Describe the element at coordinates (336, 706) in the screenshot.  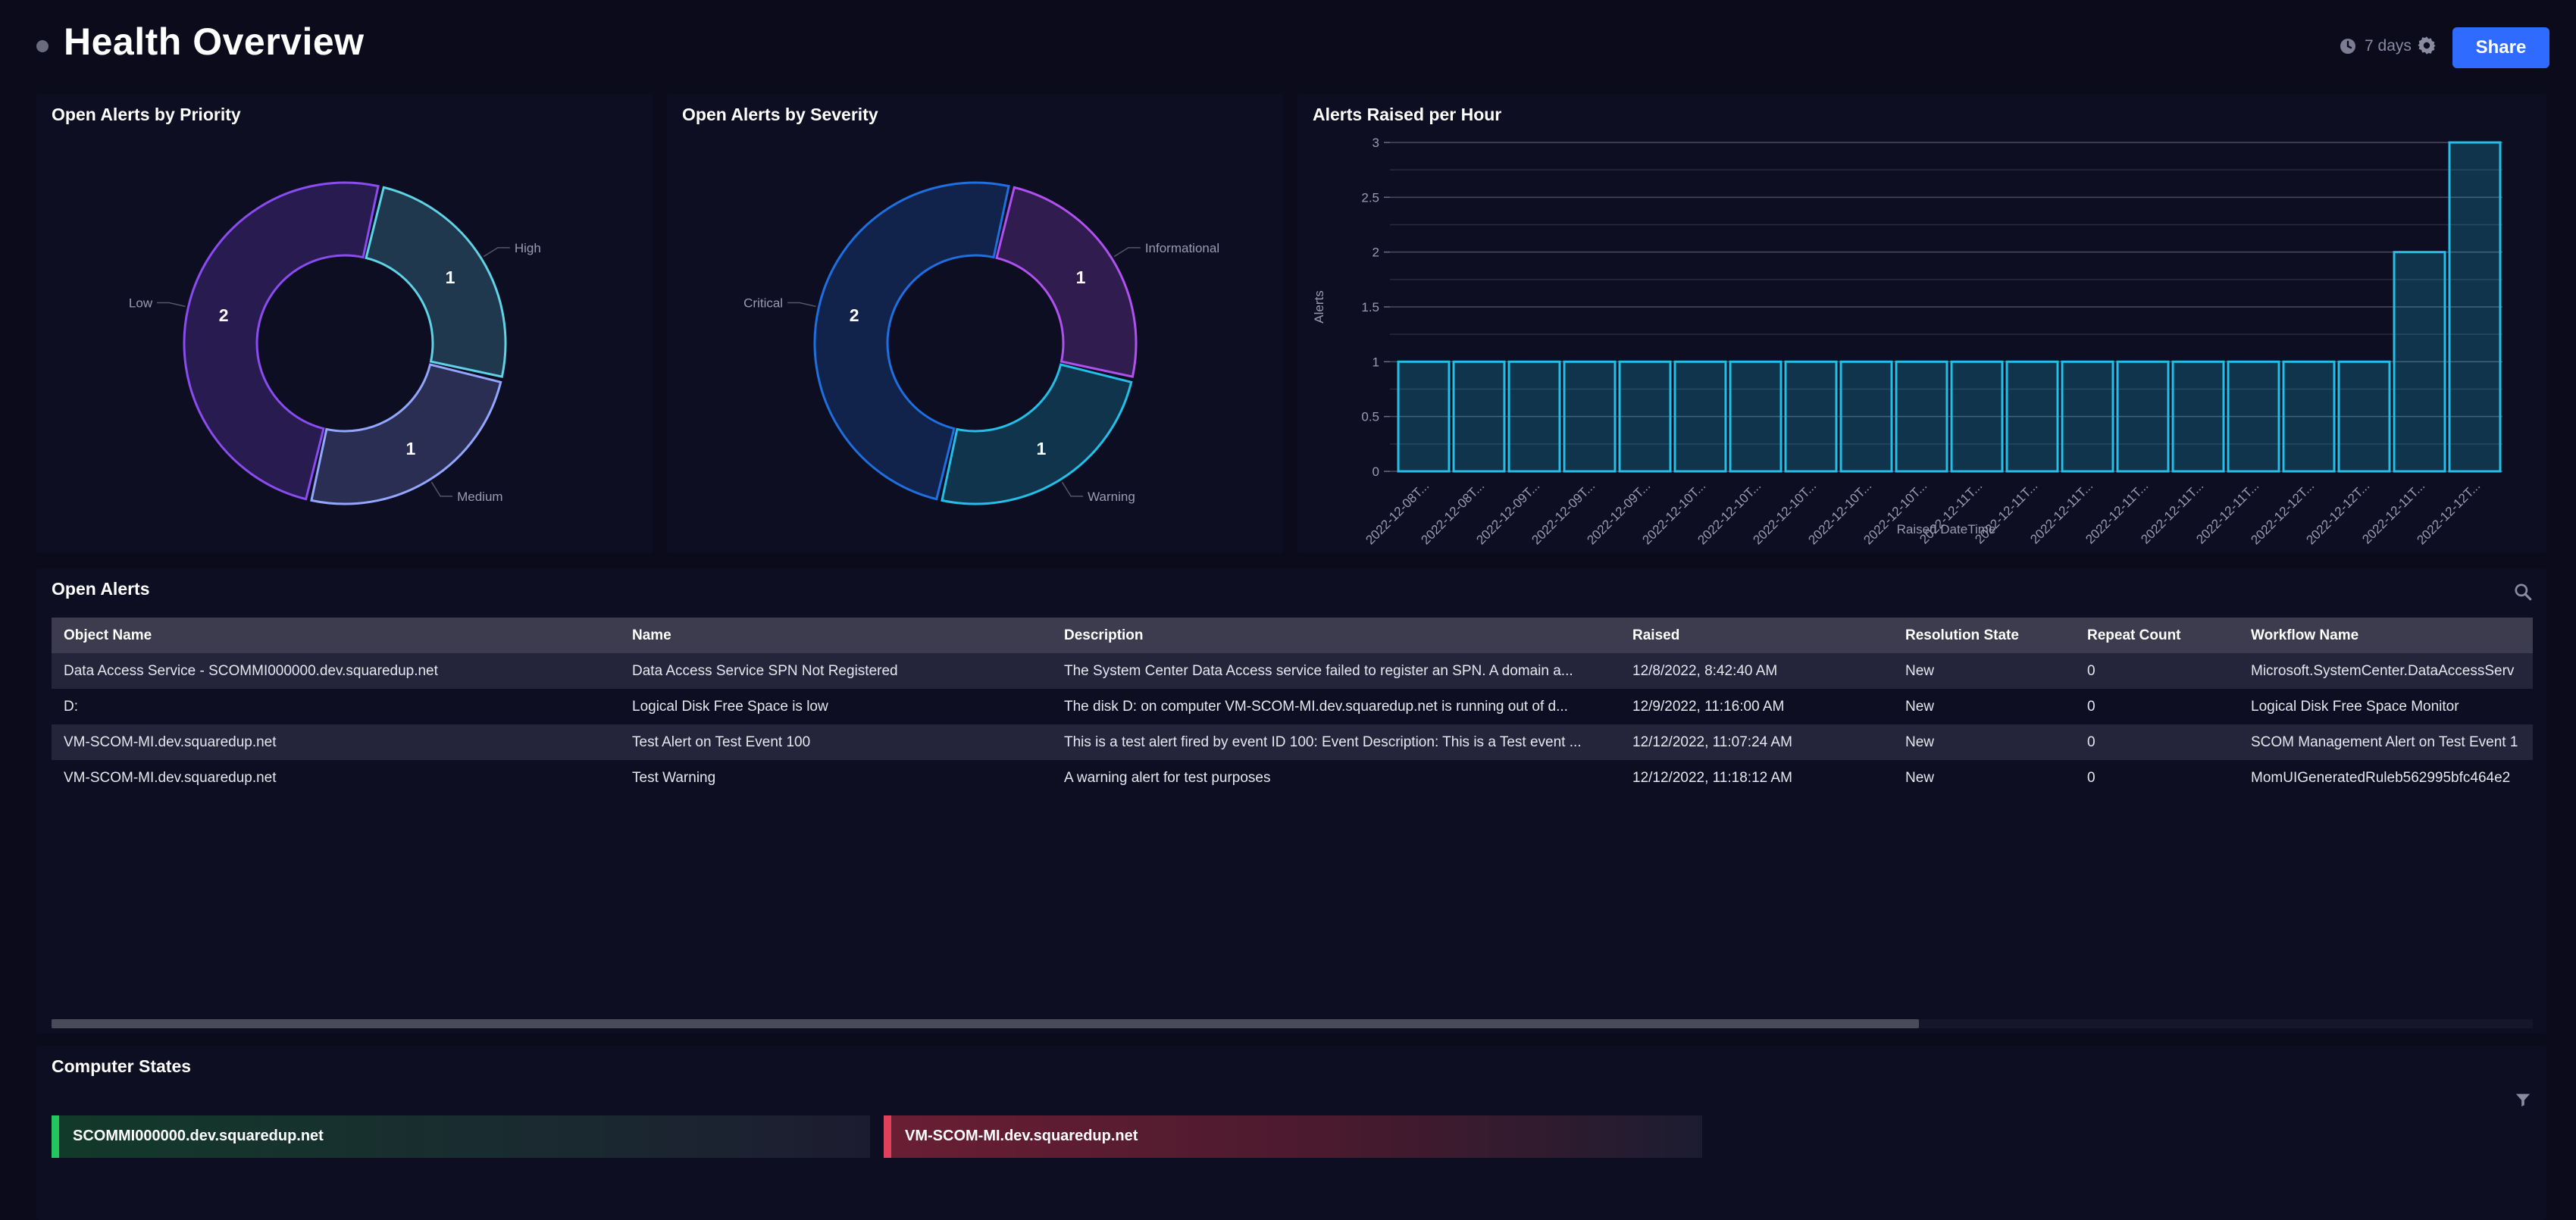
I see `table-cell: D:` at that location.